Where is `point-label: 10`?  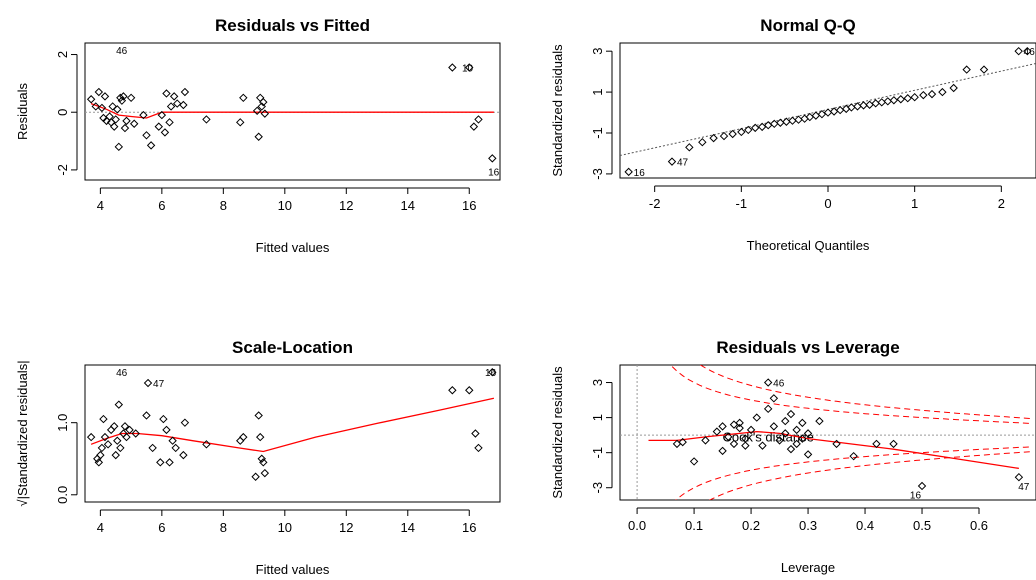 point-label: 10 is located at coordinates (468, 69).